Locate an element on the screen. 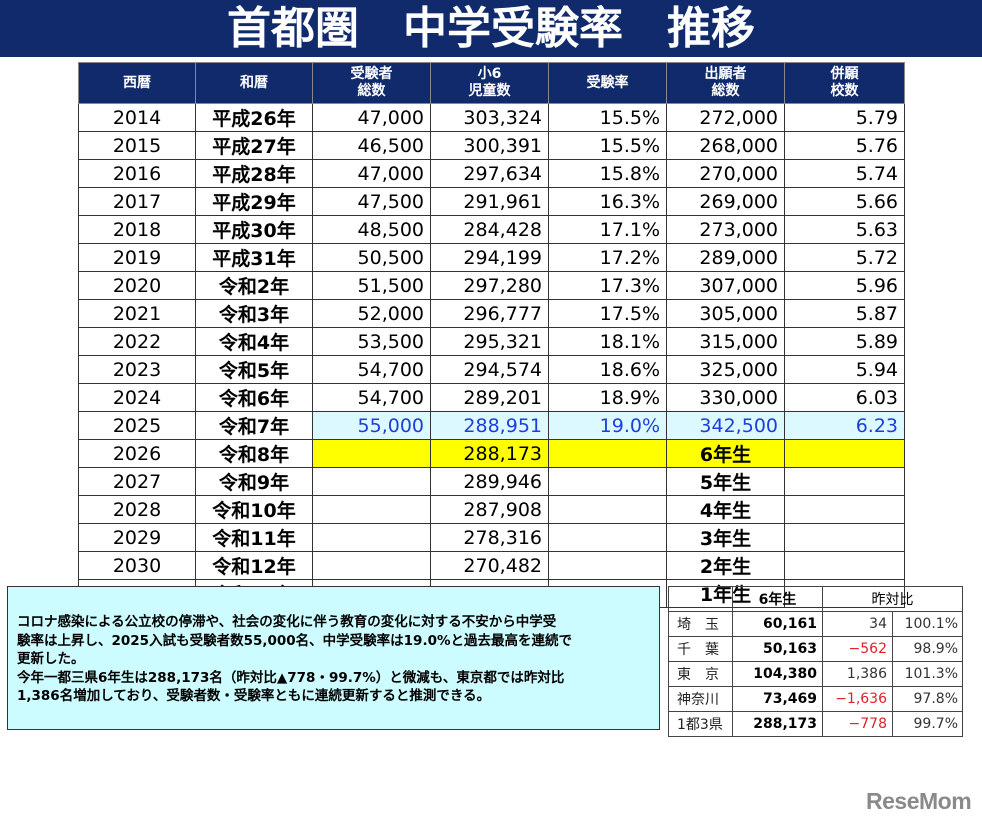 This screenshot has width=982, height=821. pref-header-yoy: 昨対比 is located at coordinates (892, 599).